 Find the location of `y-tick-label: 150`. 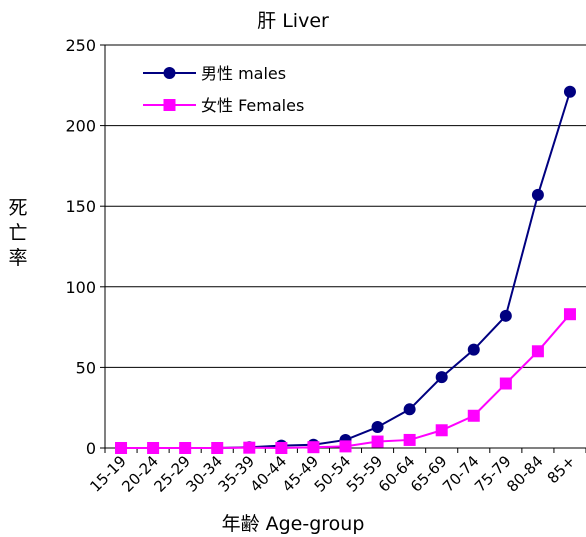

y-tick-label: 150 is located at coordinates (80, 206).